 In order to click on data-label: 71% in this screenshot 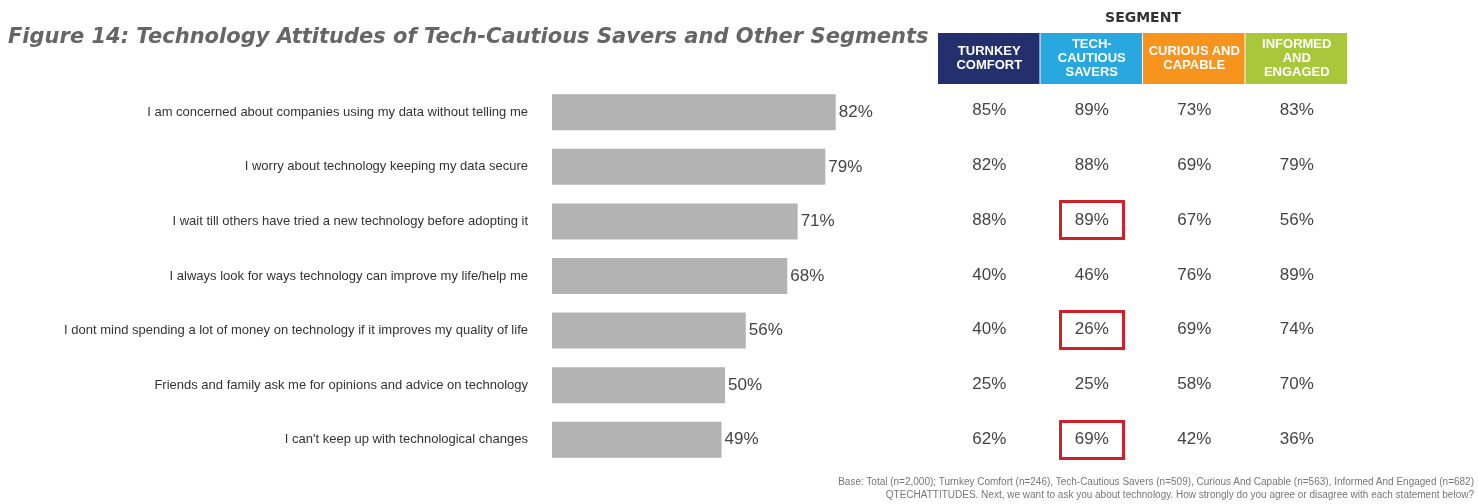, I will do `click(817, 221)`.